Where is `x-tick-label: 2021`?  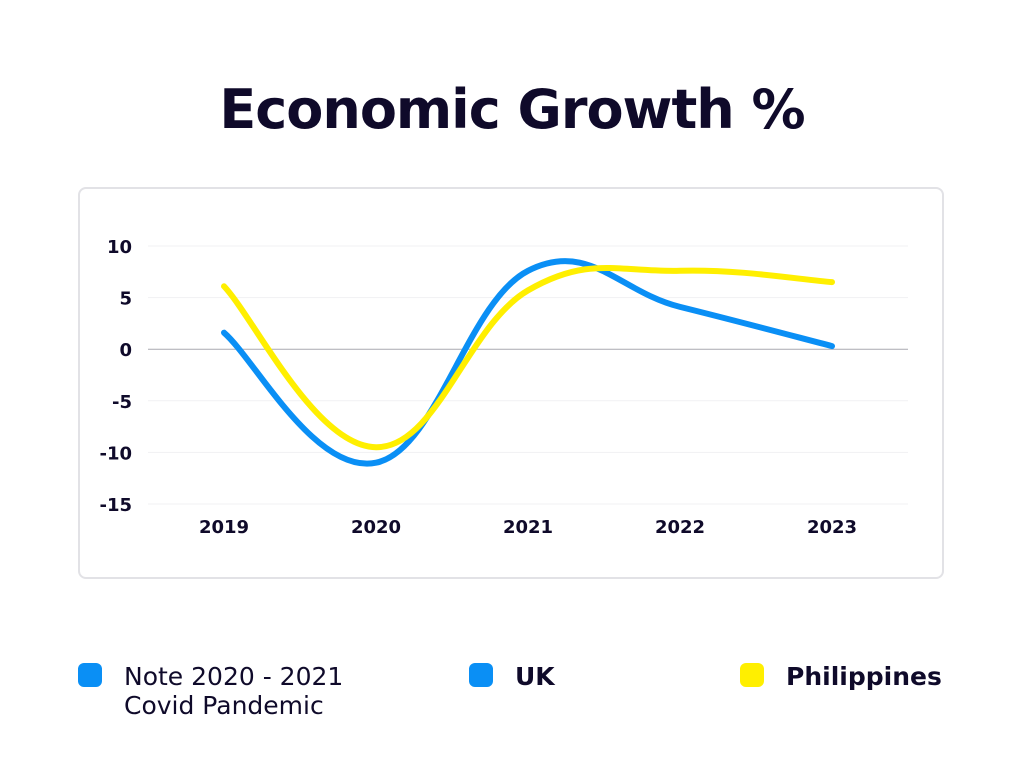
x-tick-label: 2021 is located at coordinates (528, 527).